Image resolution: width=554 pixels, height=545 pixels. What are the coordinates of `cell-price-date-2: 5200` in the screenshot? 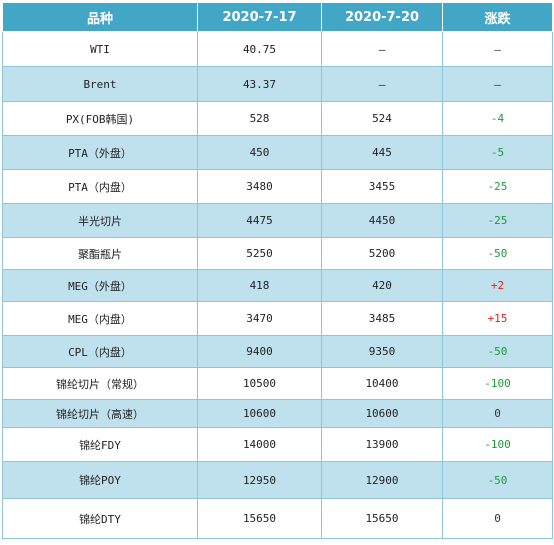 It's located at (382, 253).